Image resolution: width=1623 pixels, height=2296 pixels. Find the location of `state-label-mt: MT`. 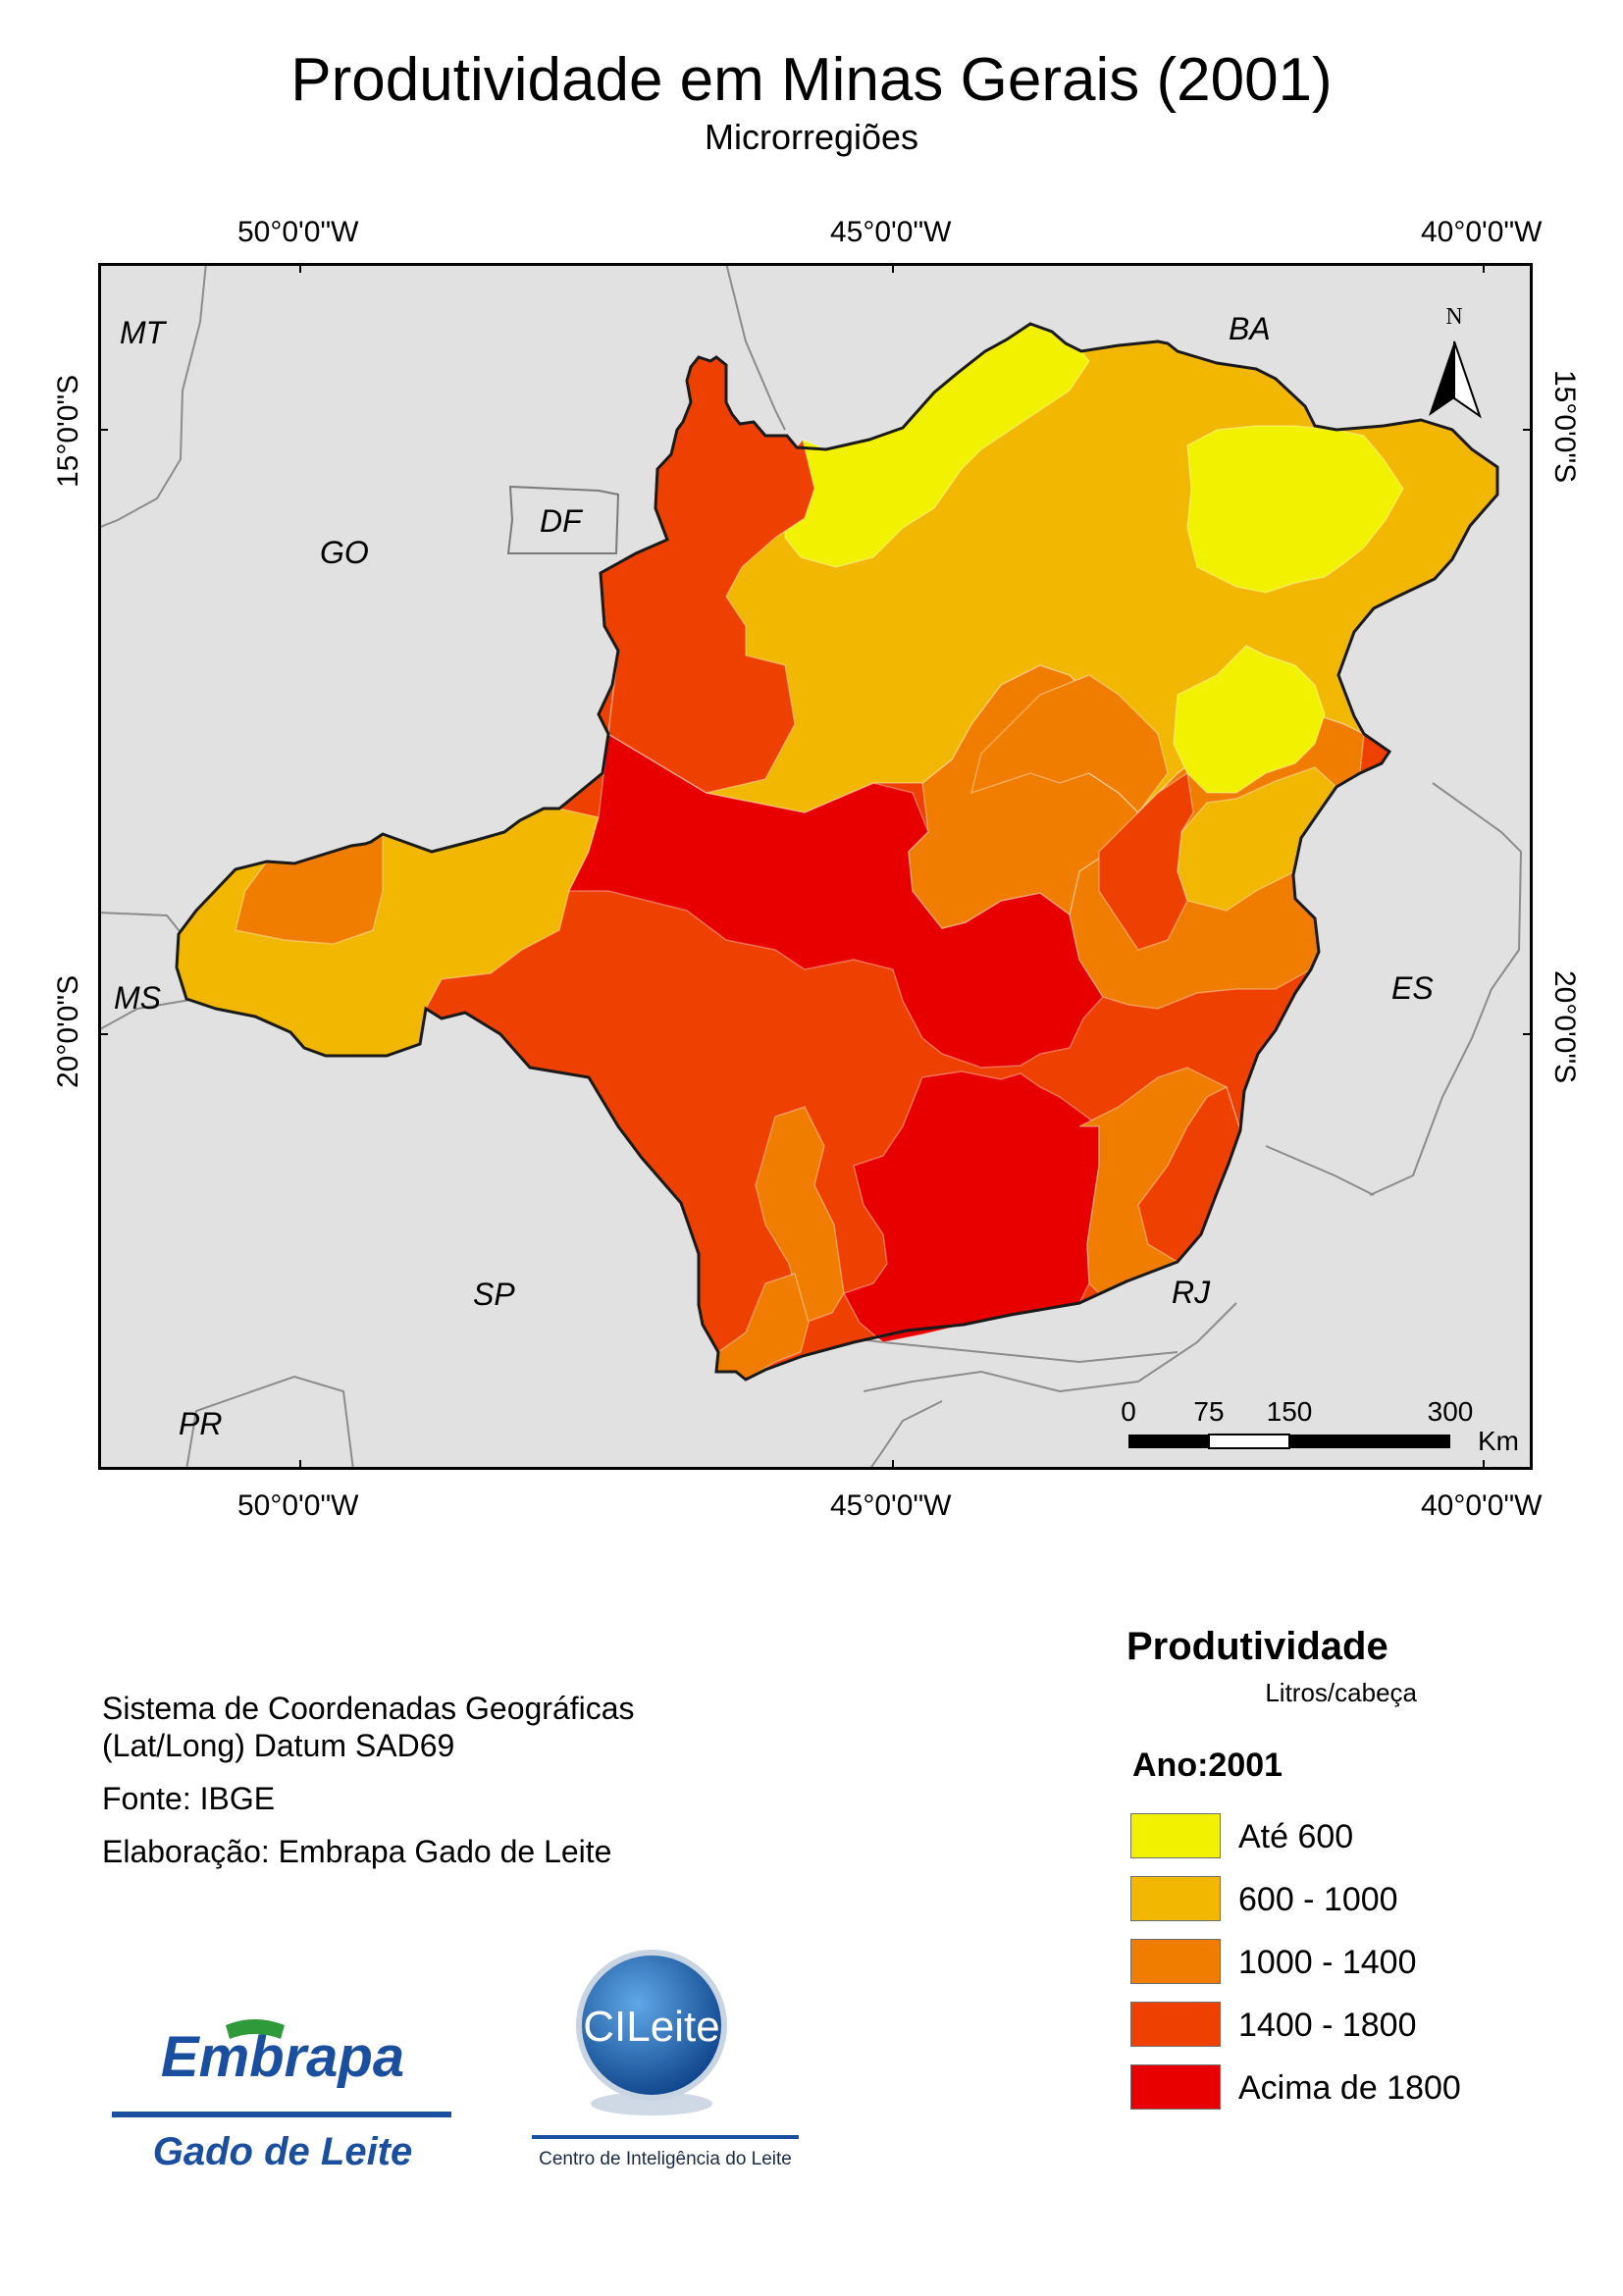

state-label-mt: MT is located at coordinates (144, 332).